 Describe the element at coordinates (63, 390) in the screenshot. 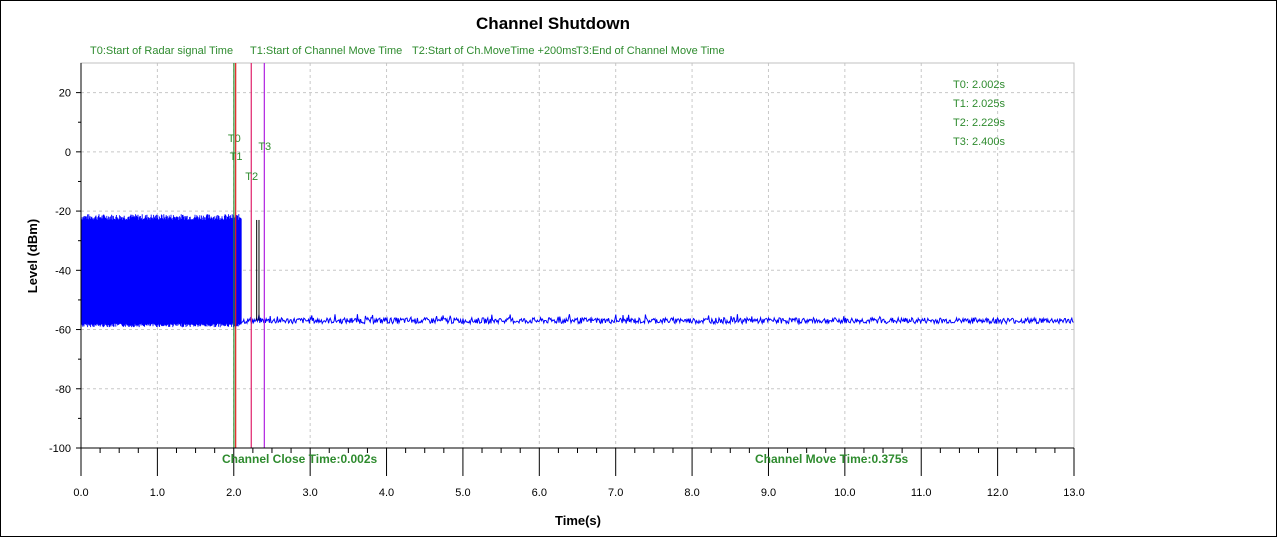

I see `y-tick-label: -80` at that location.